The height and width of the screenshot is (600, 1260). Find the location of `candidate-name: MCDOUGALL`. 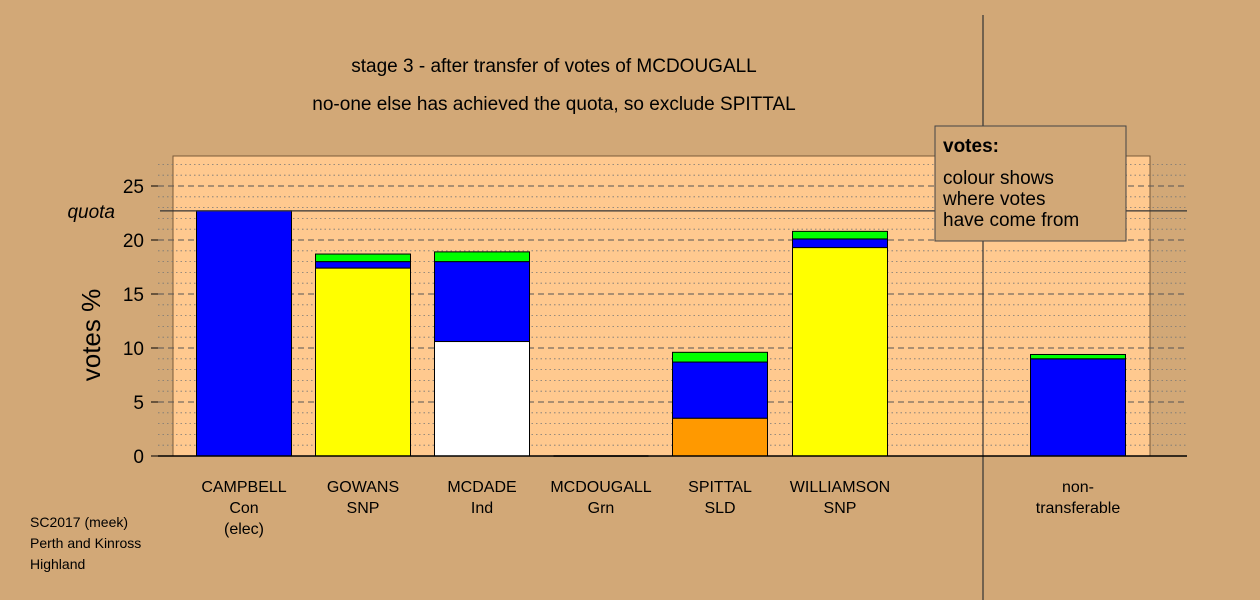

candidate-name: MCDOUGALL is located at coordinates (600, 487).